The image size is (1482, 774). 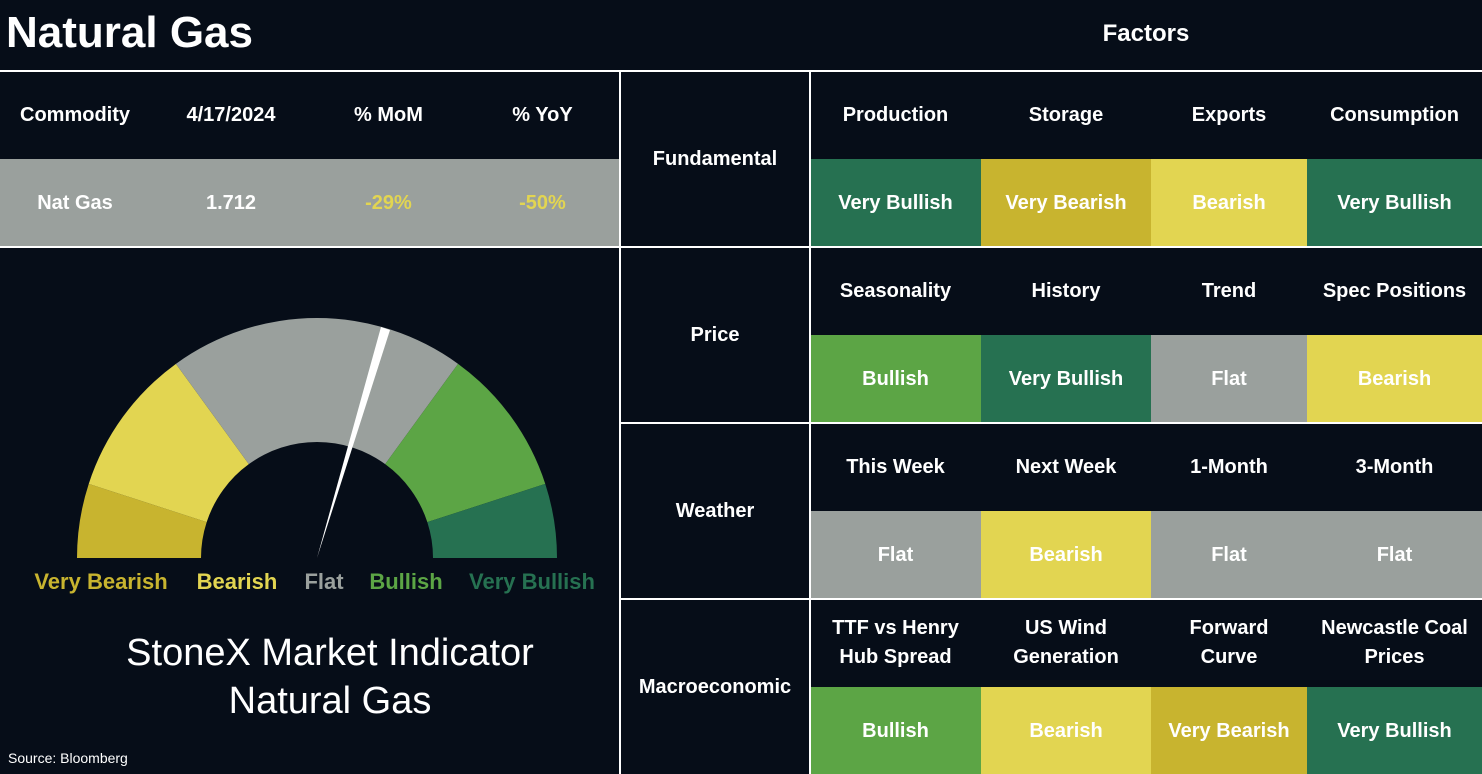 What do you see at coordinates (1146, 33) in the screenshot?
I see `factors-title: Factors` at bounding box center [1146, 33].